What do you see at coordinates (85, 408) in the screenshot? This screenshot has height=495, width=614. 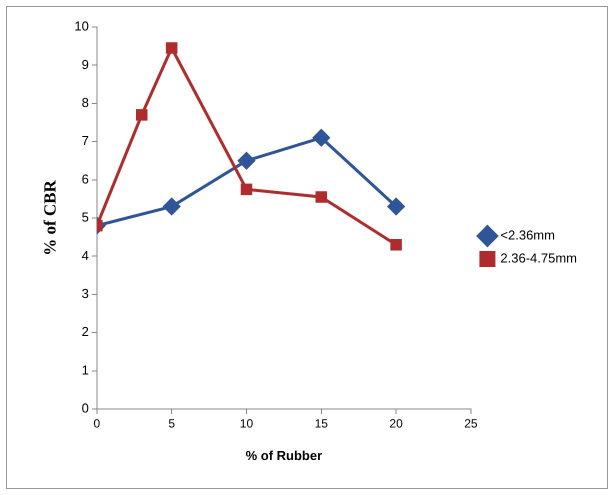 I see `y-tick-label: 0` at bounding box center [85, 408].